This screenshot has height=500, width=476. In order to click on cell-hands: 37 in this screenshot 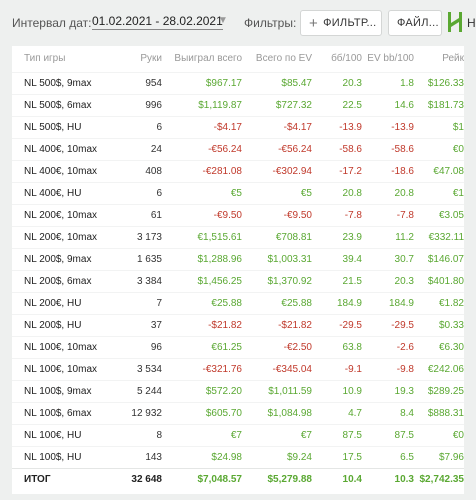, I will do `click(136, 324)`.